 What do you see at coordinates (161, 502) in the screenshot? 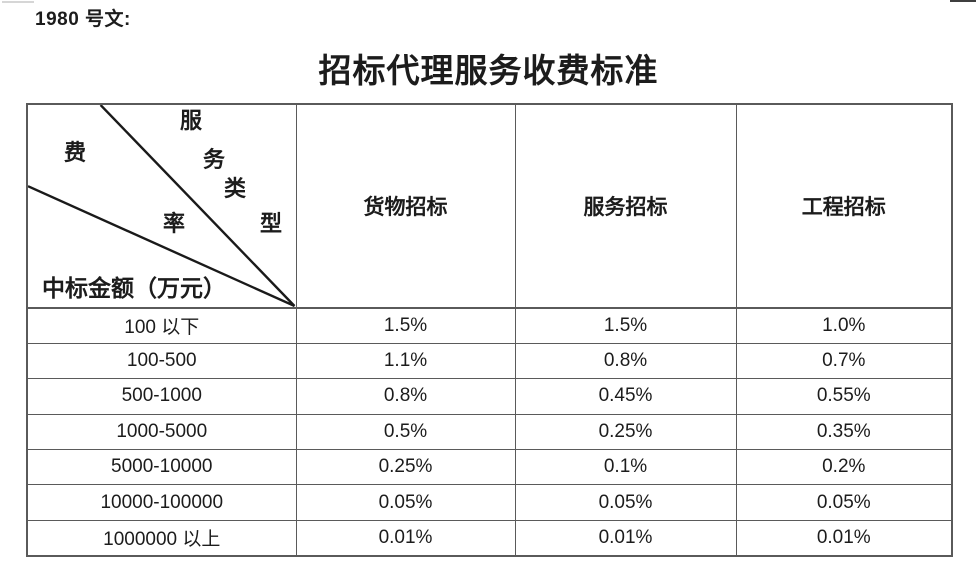
I see `row-label-amount-range: 10000-100000` at bounding box center [161, 502].